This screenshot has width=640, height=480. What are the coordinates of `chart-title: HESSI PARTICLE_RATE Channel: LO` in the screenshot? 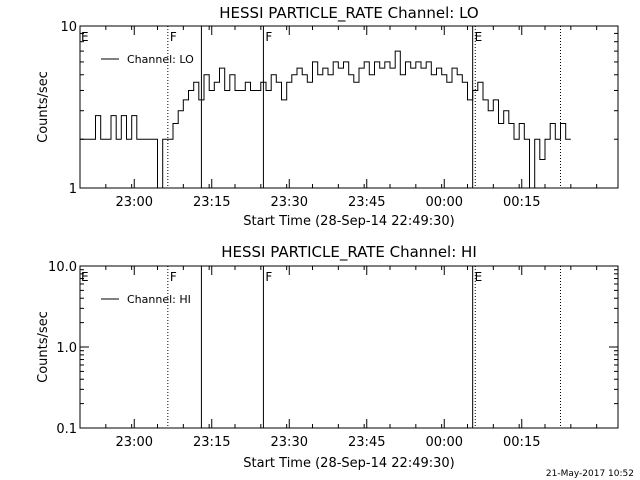 It's located at (348, 13).